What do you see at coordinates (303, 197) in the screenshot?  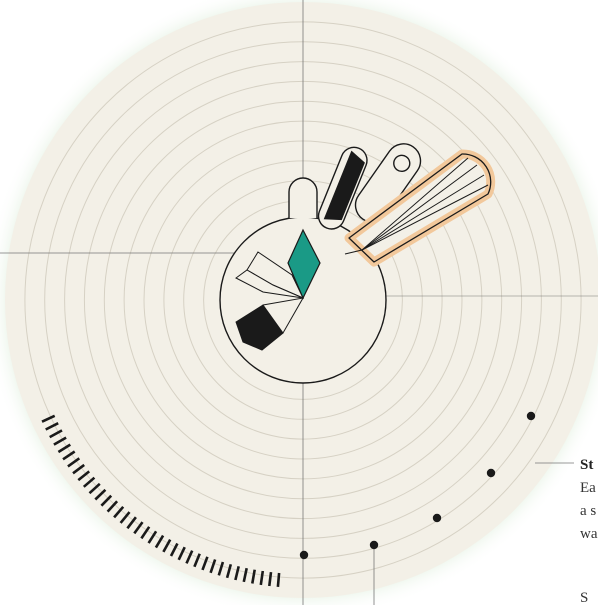 I see `petal-small` at bounding box center [303, 197].